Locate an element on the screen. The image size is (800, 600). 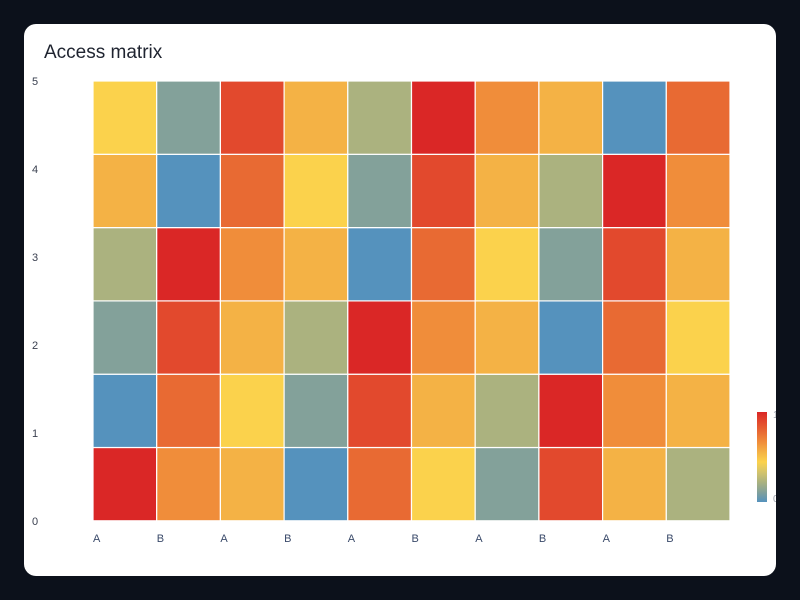
y-tick-label: 4 is located at coordinates (35, 170).